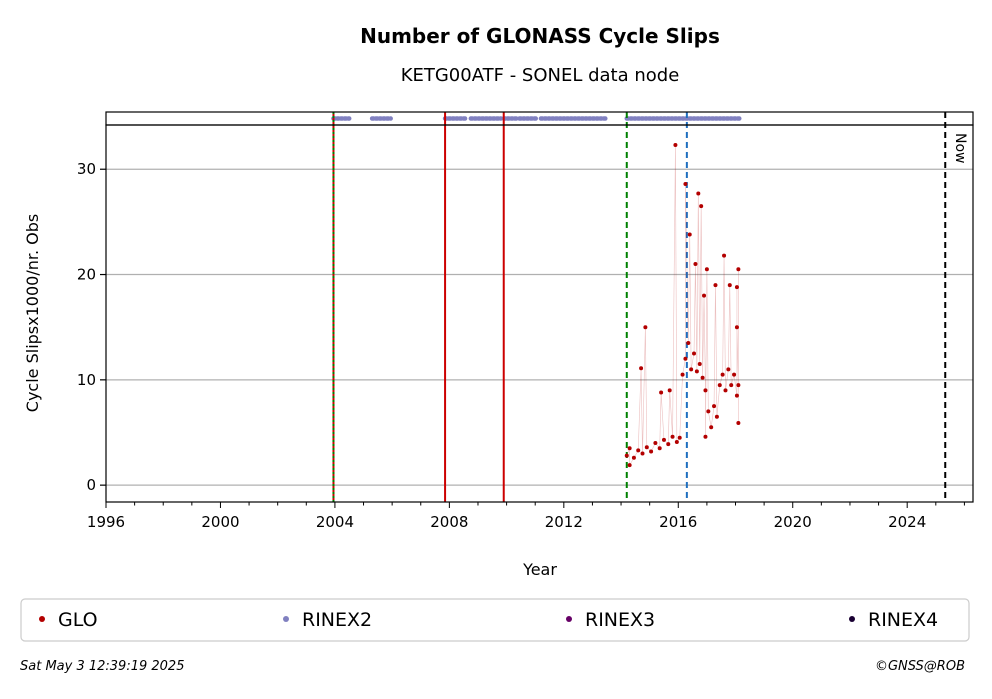  I want to click on y-tick-label-10: 10, so click(86, 380).